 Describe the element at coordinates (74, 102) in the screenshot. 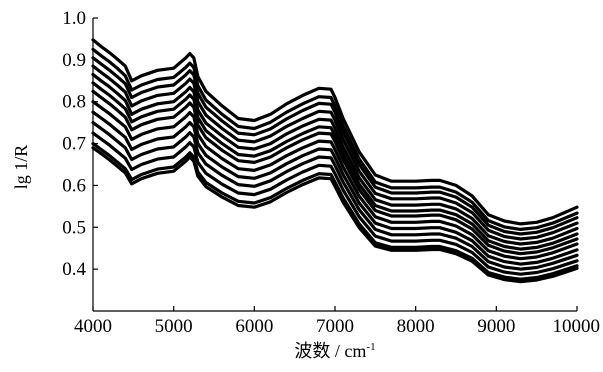

I see `y-tick-label-0.8: 0.8` at that location.